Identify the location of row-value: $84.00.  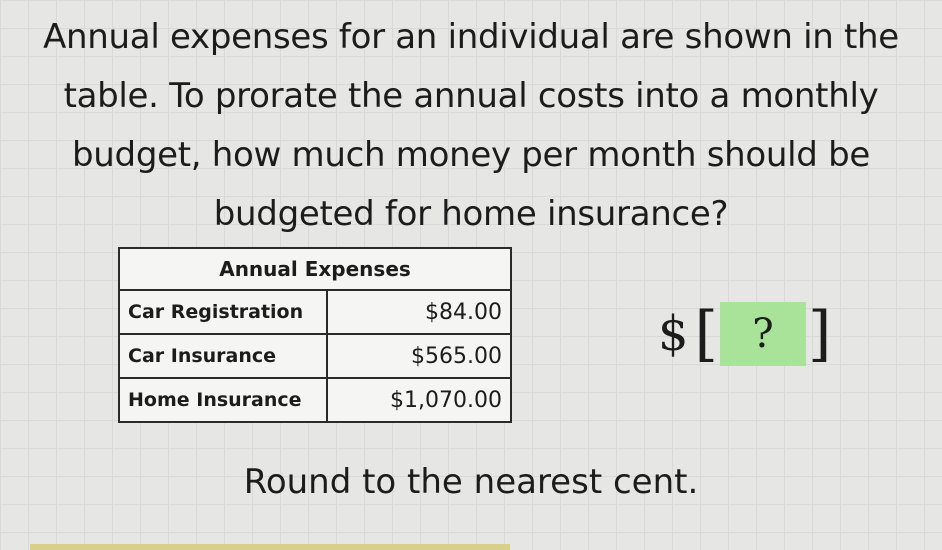
(419, 312).